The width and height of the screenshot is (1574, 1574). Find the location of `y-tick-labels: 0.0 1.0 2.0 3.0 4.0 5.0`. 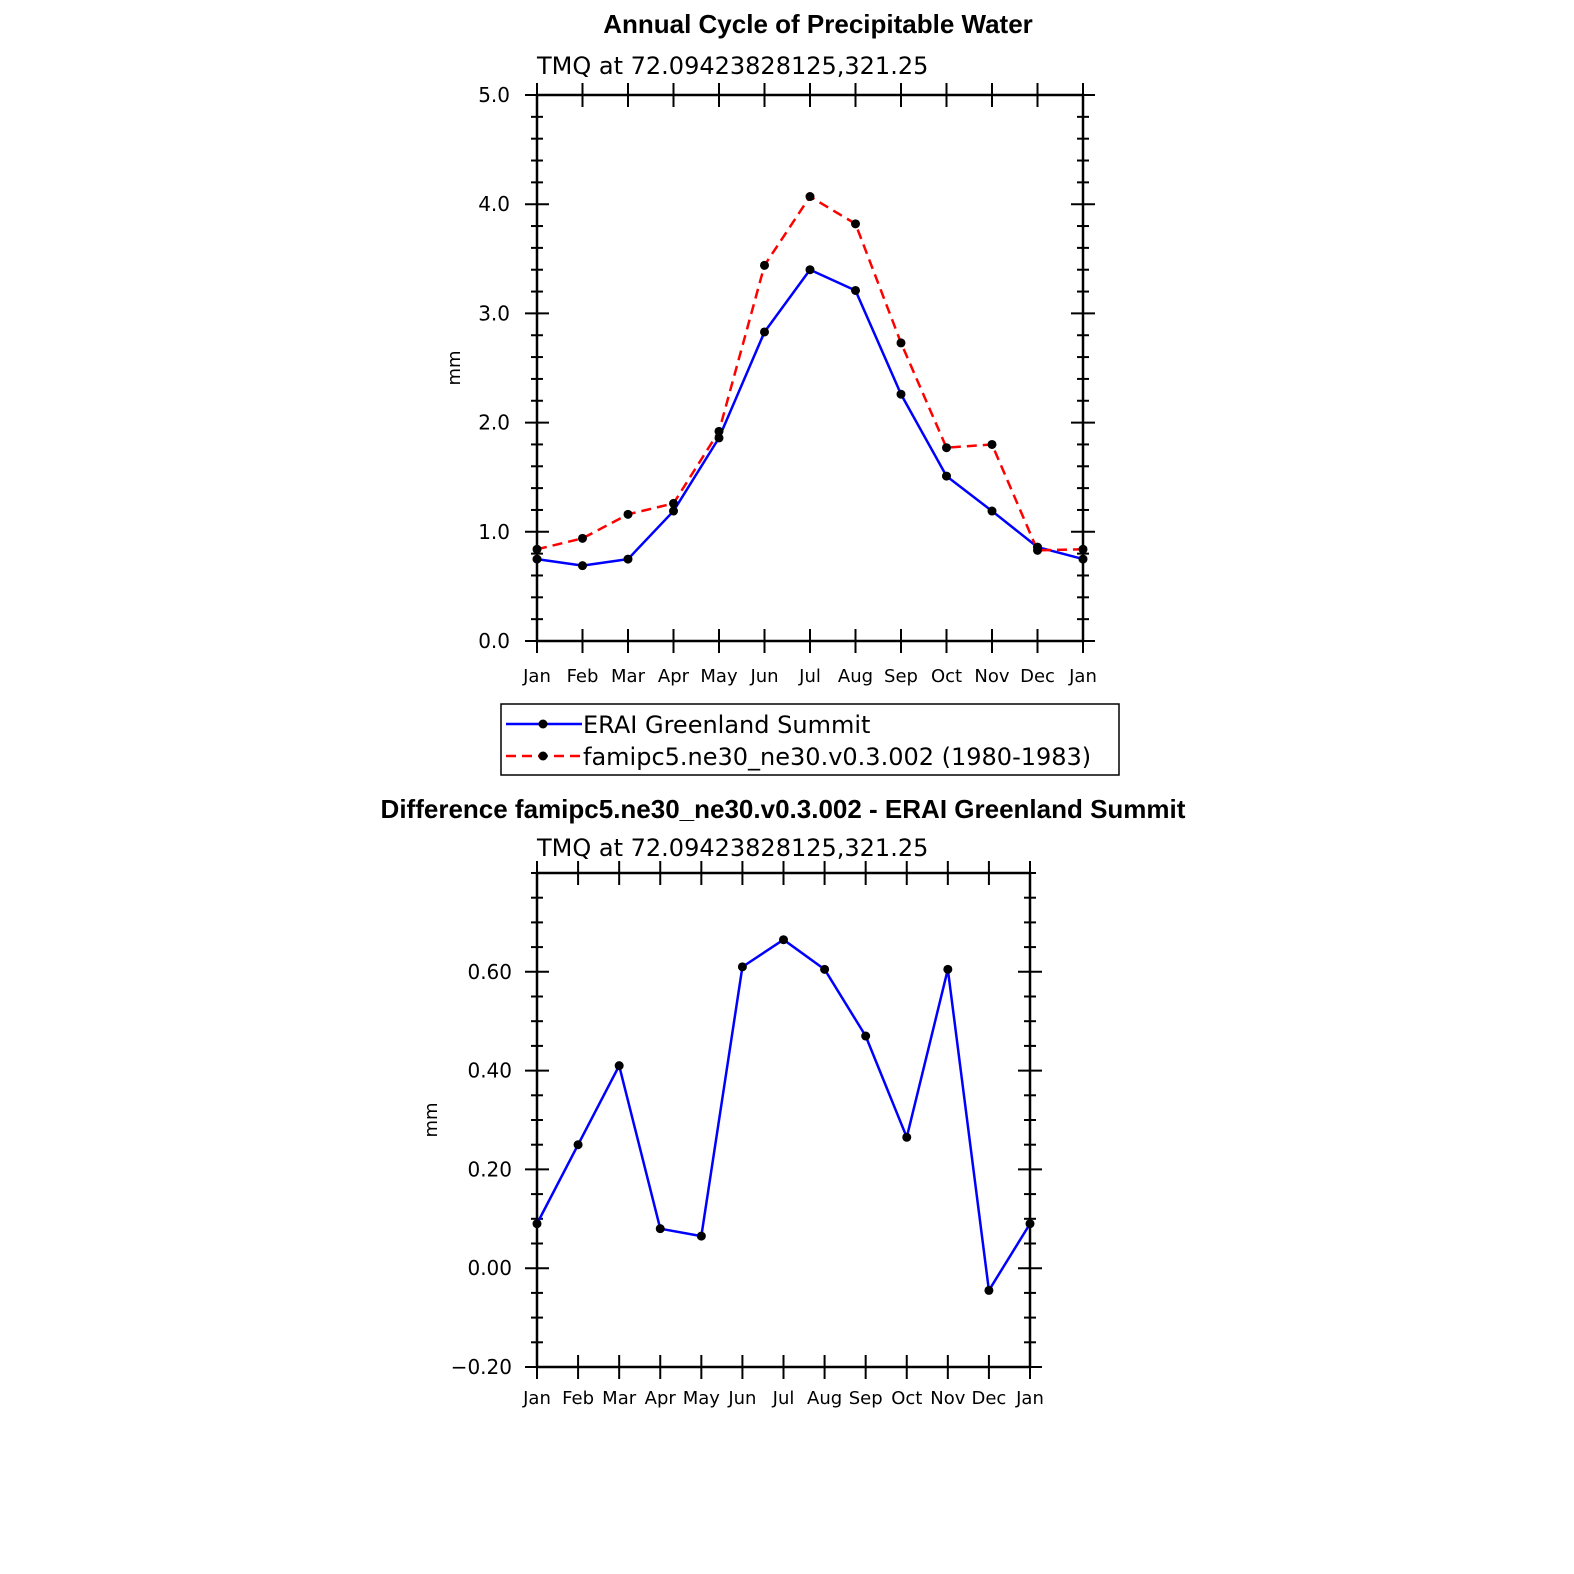

y-tick-labels: 0.0 1.0 2.0 3.0 4.0 5.0 is located at coordinates (494, 368).